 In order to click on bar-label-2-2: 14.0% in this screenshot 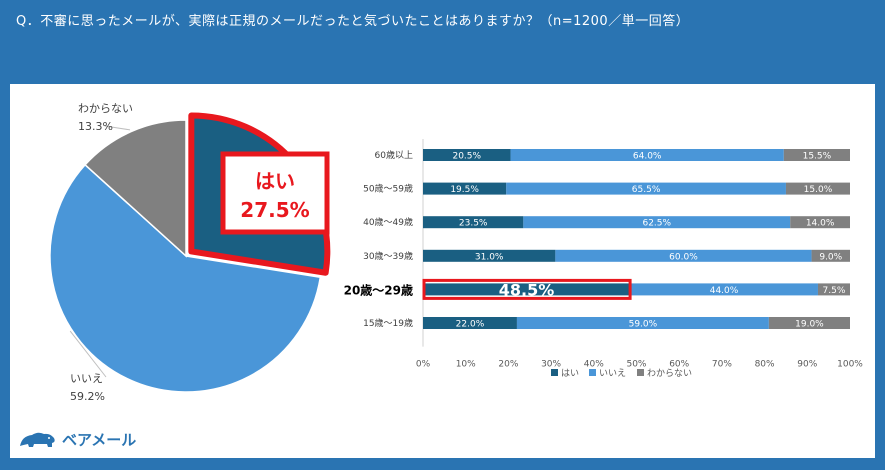, I will do `click(820, 224)`.